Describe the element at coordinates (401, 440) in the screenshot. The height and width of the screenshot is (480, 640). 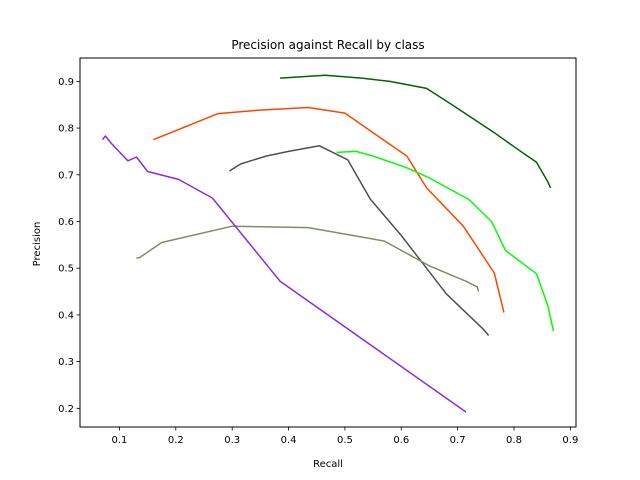
I see `x-tick-label: 0.6` at that location.